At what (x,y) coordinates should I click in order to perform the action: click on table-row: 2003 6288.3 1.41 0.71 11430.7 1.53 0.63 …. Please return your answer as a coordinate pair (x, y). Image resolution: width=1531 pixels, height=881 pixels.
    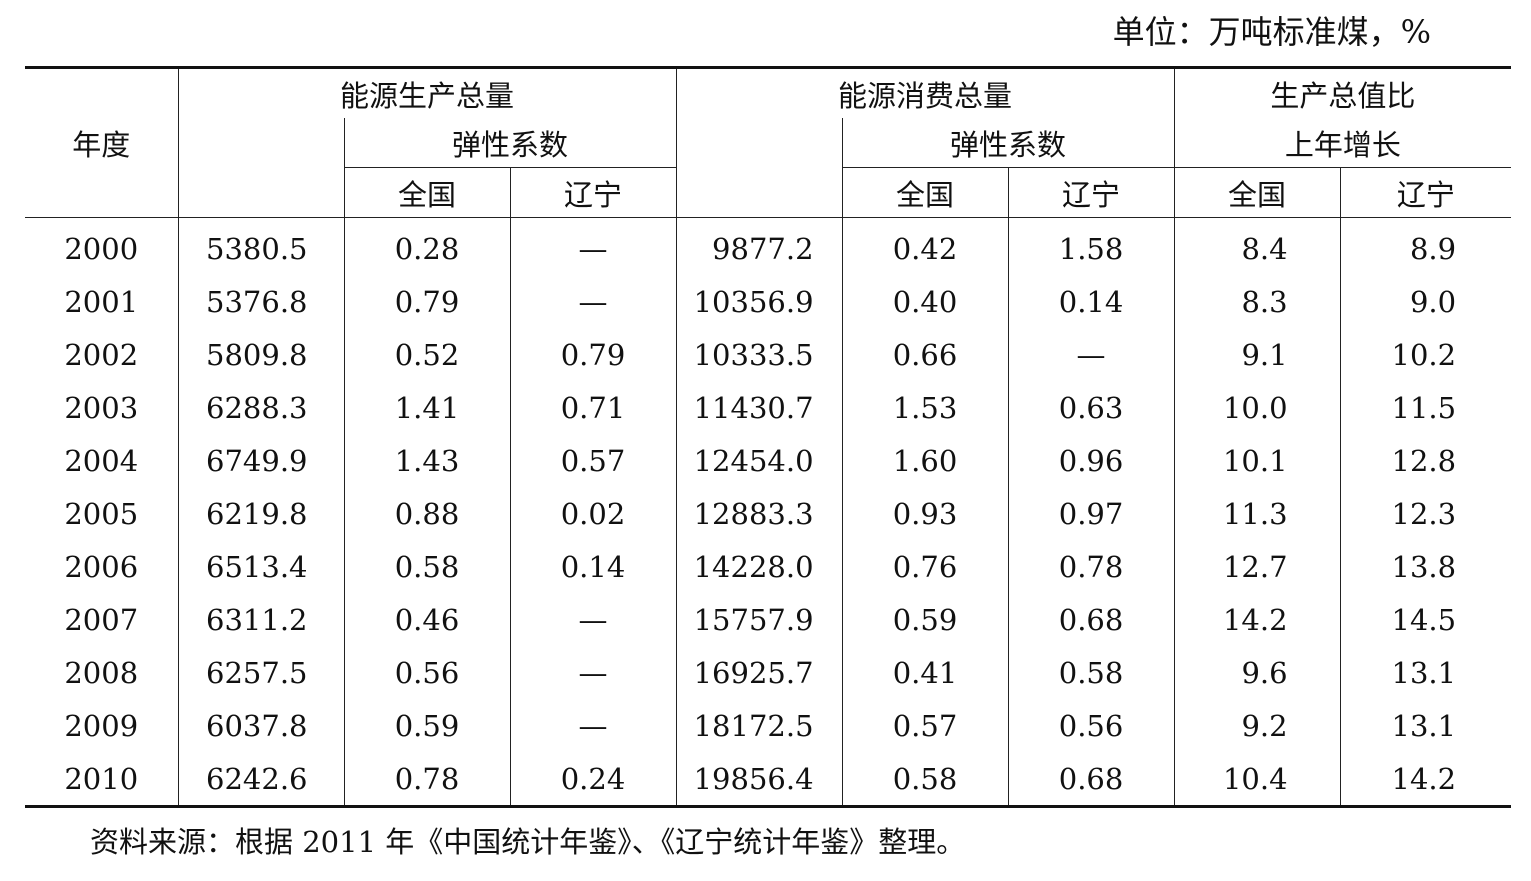
    Looking at the image, I should click on (768, 407).